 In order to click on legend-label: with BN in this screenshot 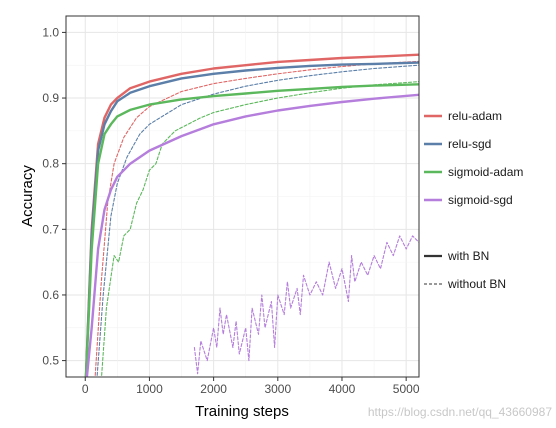, I will do `click(468, 256)`.